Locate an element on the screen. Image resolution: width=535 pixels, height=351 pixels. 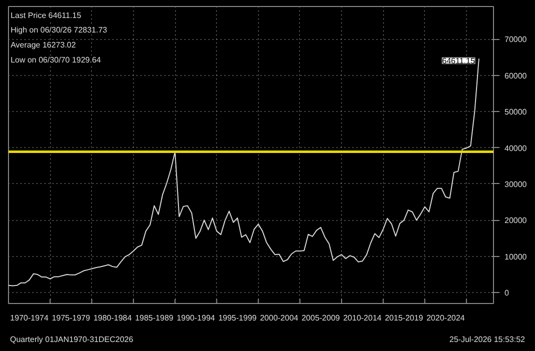
annotation: Average 16273.02 is located at coordinates (43, 45).